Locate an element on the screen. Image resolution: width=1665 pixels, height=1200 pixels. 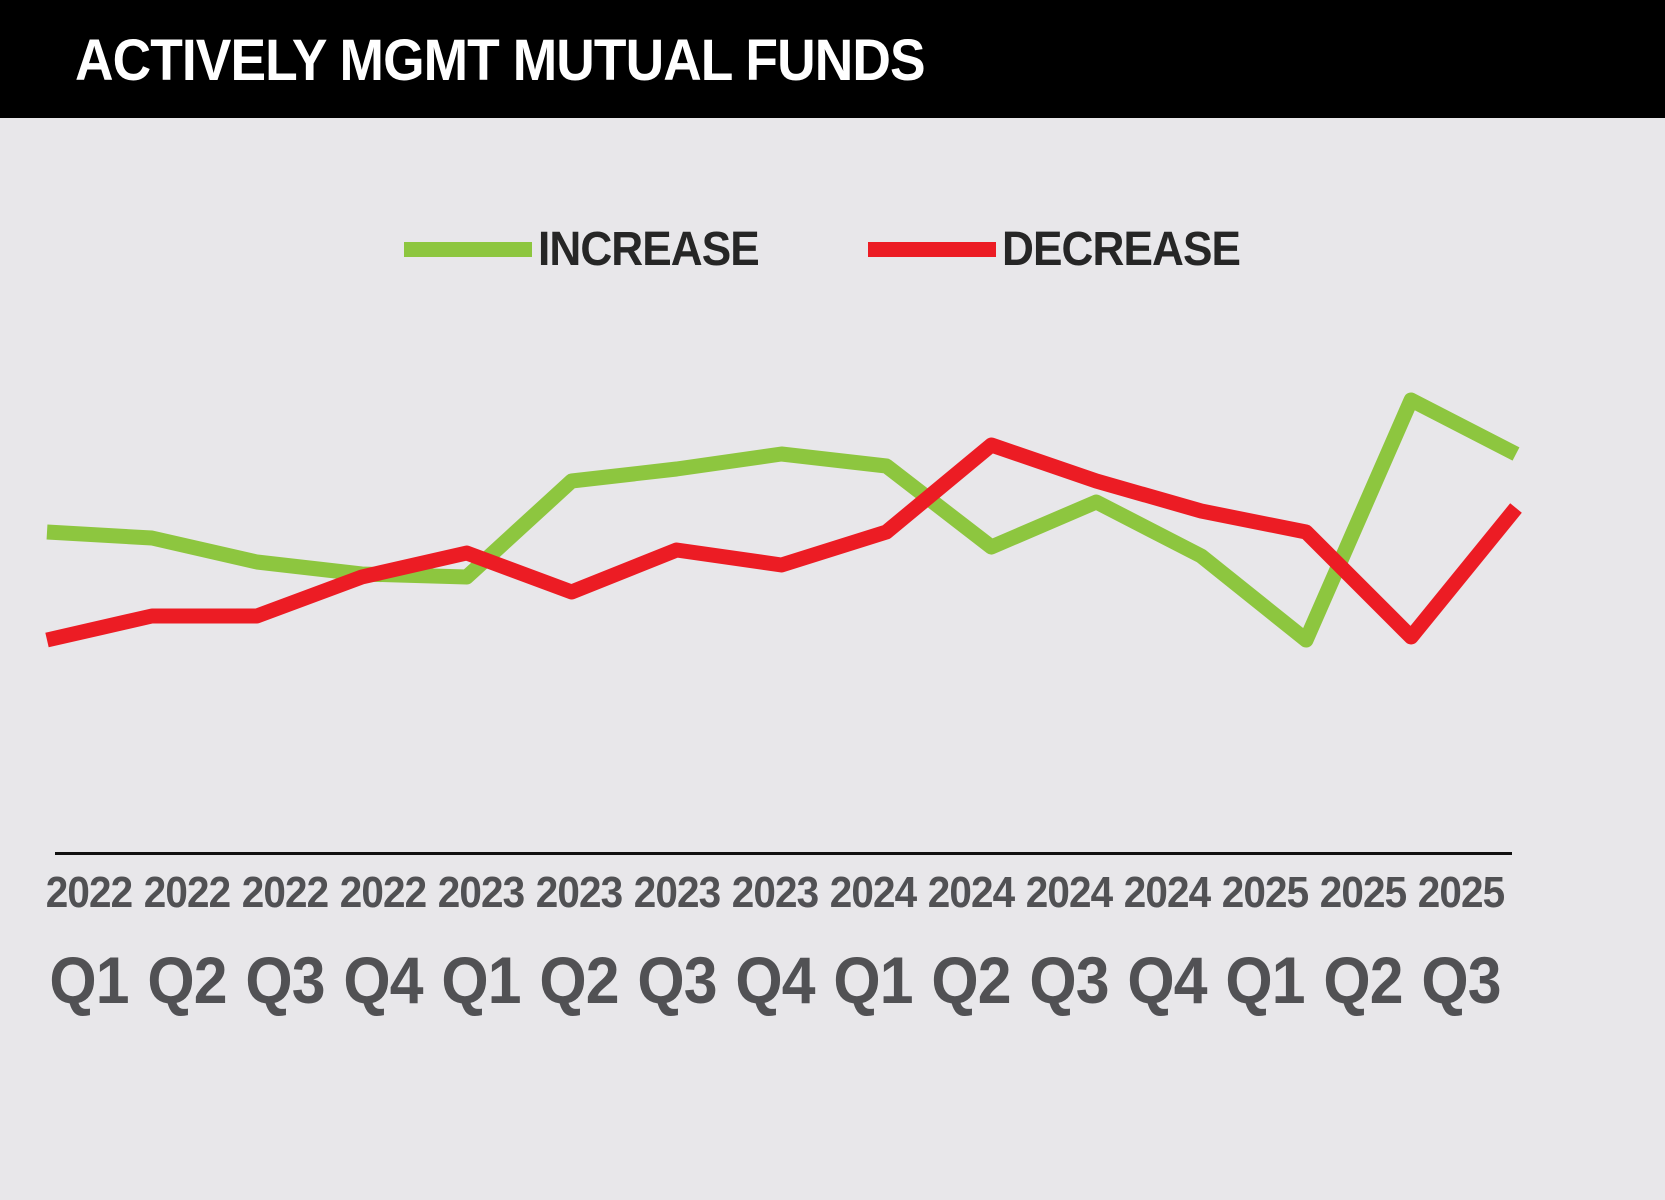
chart-title: ACTIVELY MGMT MUTUAL FUNDS is located at coordinates (500, 60).